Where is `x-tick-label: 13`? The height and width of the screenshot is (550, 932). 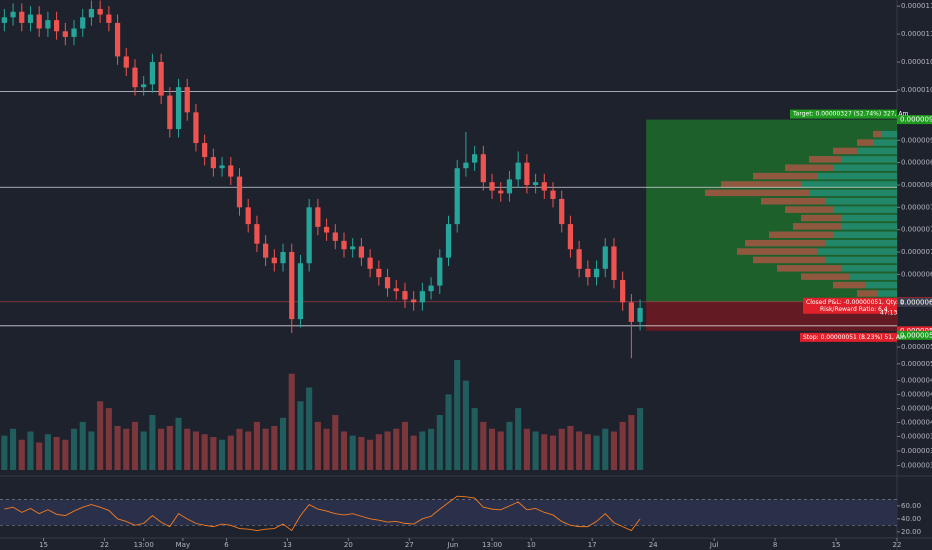 x-tick-label: 13 is located at coordinates (287, 545).